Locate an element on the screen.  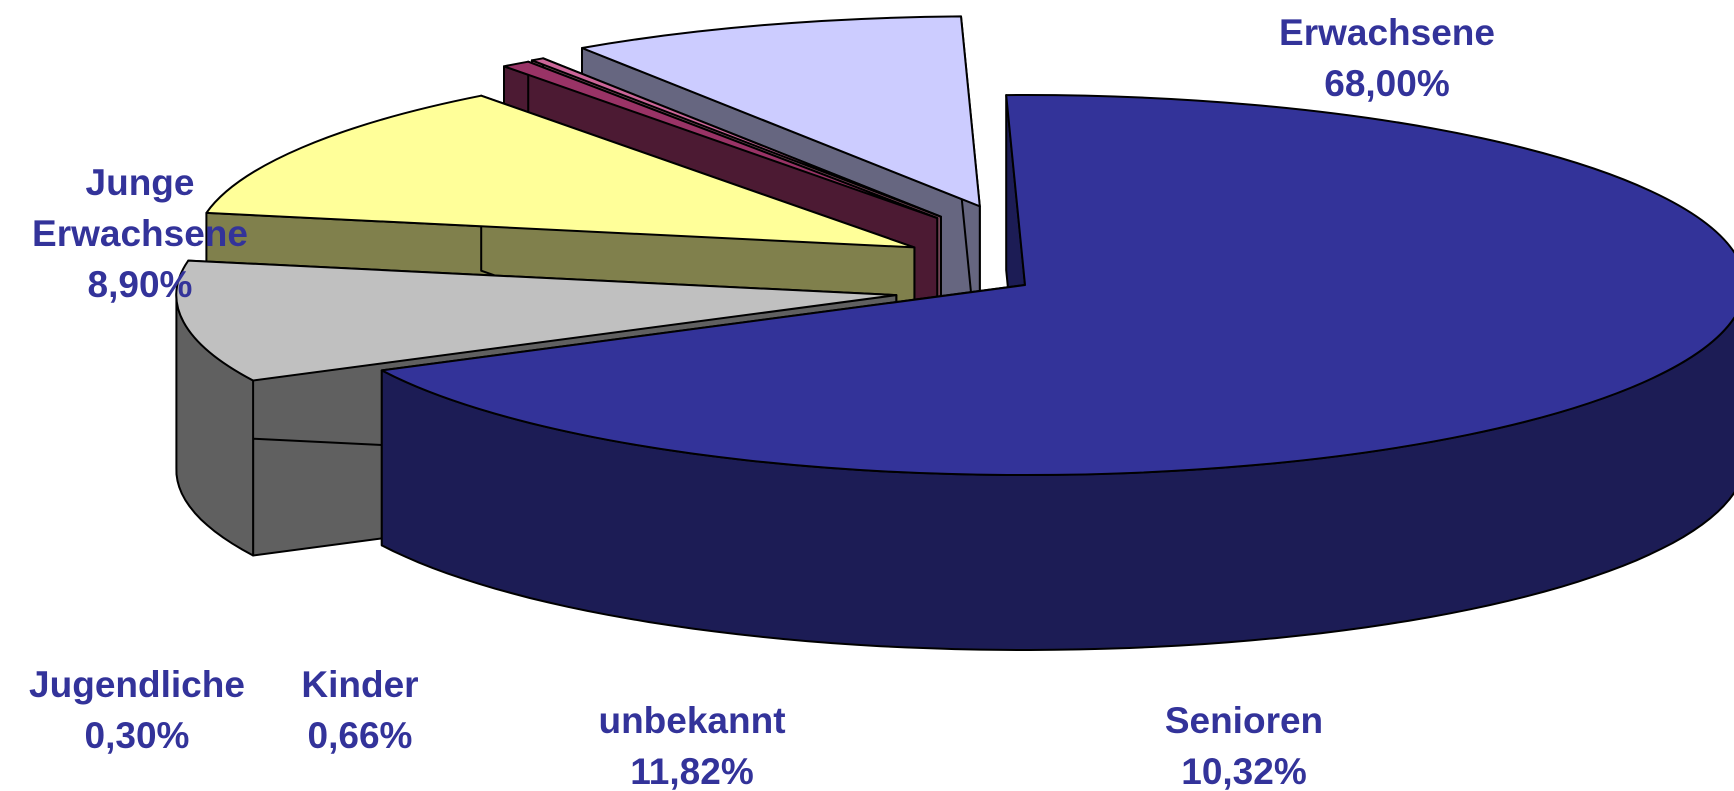
label-pct-kinder: 0,66% is located at coordinates (360, 735).